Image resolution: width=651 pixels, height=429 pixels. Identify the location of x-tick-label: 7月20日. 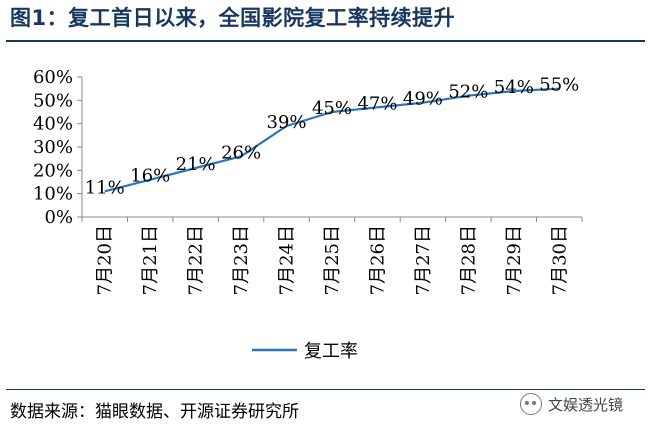
(105, 260).